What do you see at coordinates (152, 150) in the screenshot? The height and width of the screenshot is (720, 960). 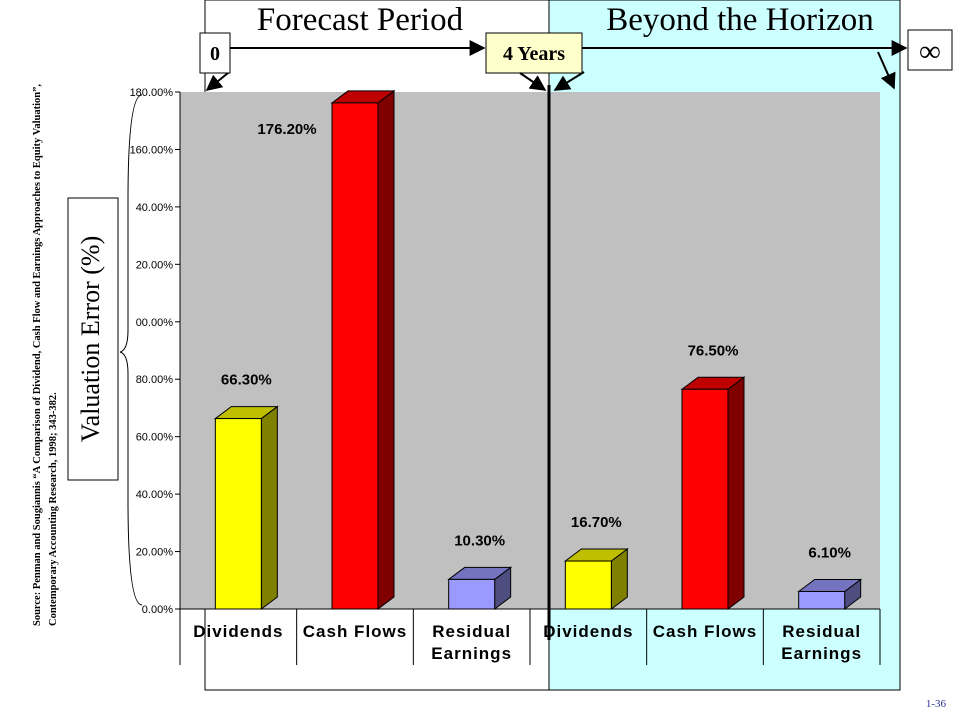 I see `y-tick-label: 160.00%` at bounding box center [152, 150].